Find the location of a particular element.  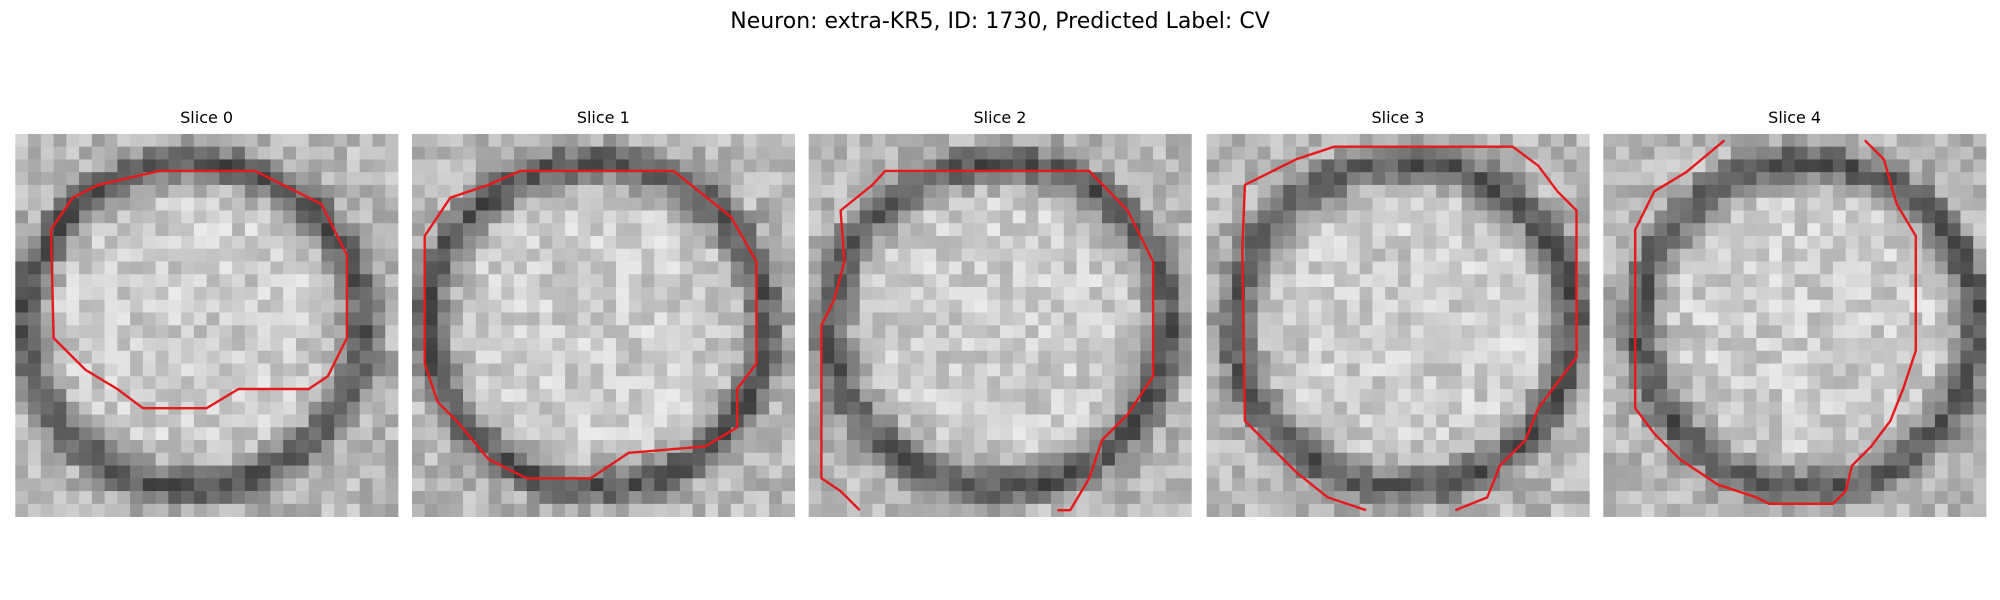

contour is located at coordinates (987, 340).